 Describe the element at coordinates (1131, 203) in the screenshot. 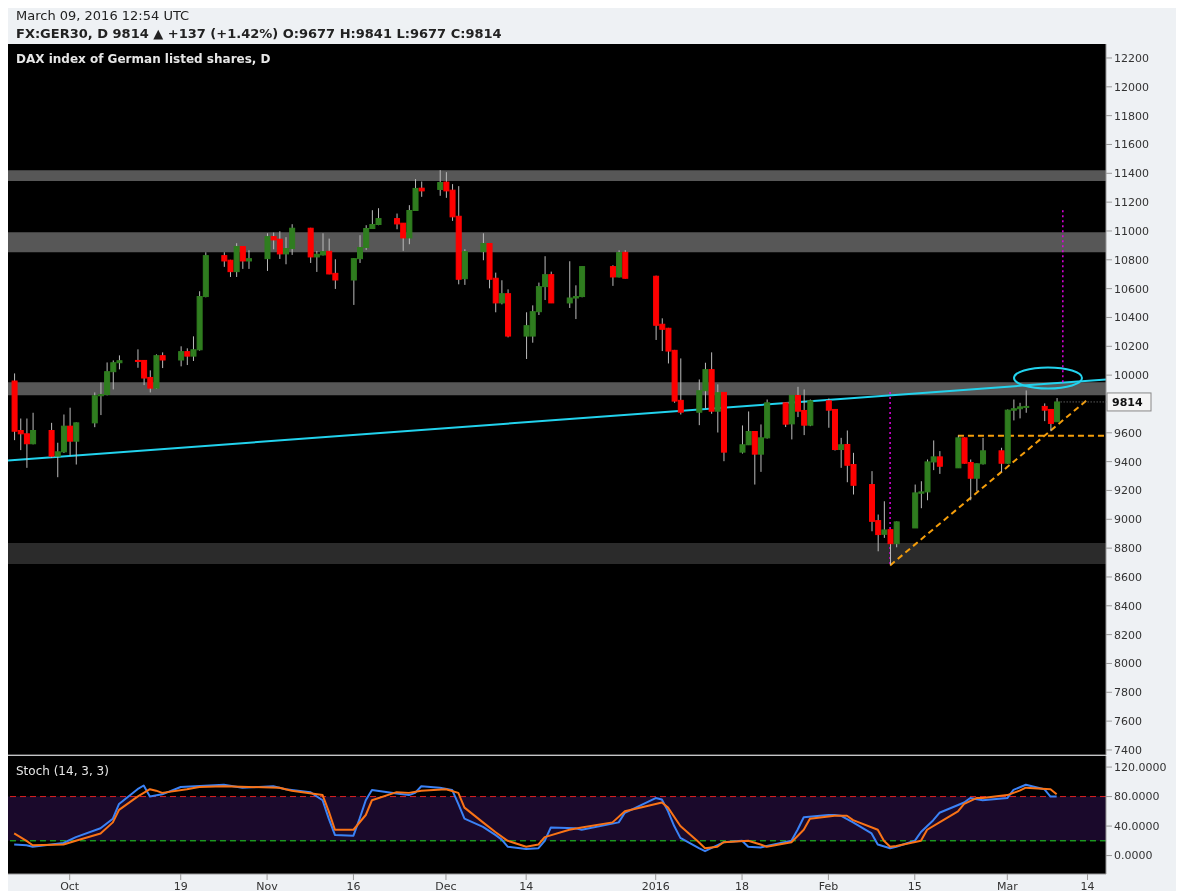

I see `y-tick-label: 11200` at that location.